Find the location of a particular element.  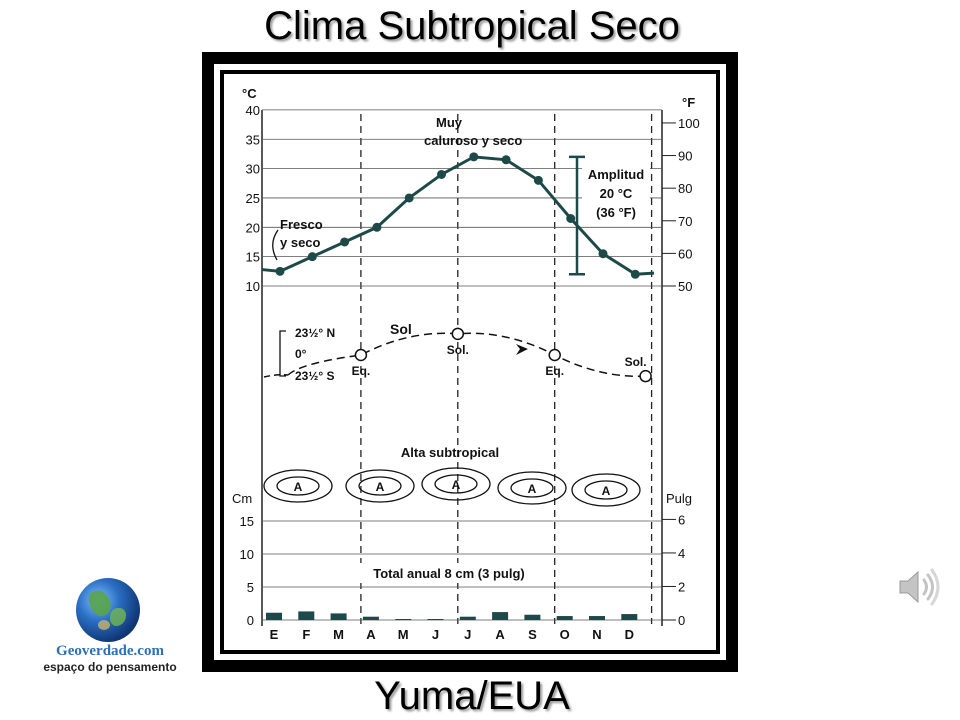

month-label: M is located at coordinates (403, 634).